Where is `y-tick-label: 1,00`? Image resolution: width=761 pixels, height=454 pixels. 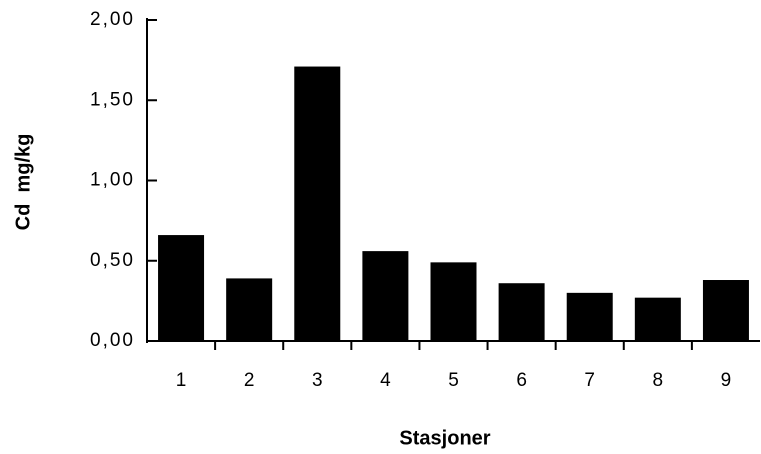
y-tick-label: 1,00 is located at coordinates (112, 180).